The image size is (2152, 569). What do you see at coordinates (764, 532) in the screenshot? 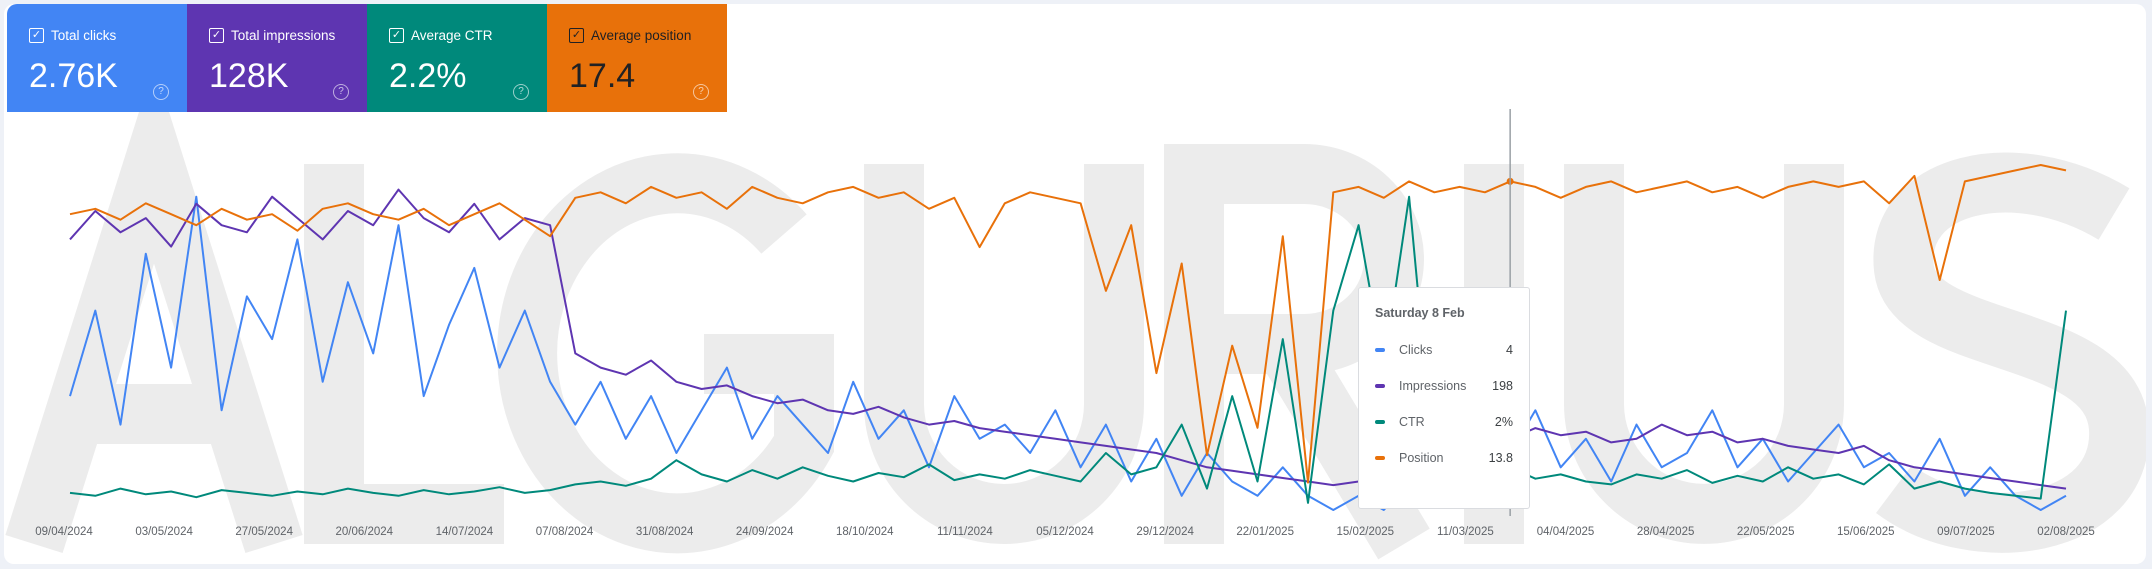
I see `x-tick-label: 24/09/2024` at bounding box center [764, 532].